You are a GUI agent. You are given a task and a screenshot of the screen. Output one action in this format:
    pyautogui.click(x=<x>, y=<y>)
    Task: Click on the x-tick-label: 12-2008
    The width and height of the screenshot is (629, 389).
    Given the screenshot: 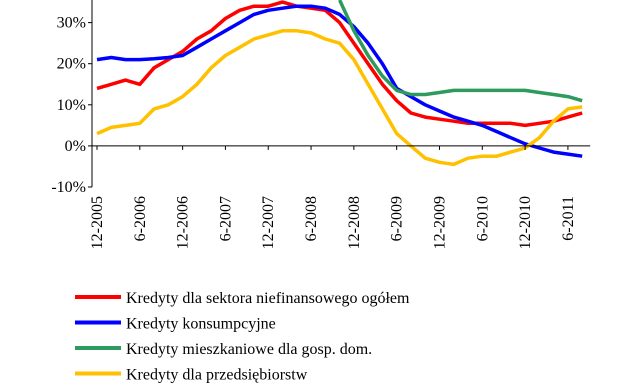 What is the action you would take?
    pyautogui.click(x=354, y=222)
    